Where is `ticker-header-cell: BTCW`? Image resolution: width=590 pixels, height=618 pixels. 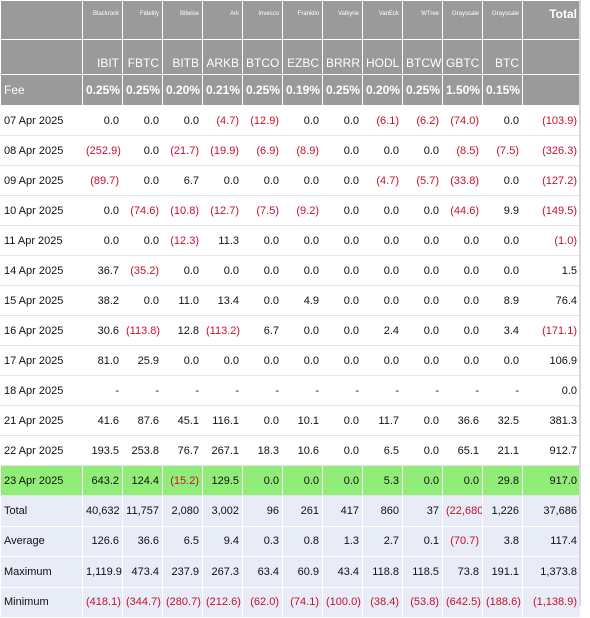 ticker-header-cell: BTCW is located at coordinates (422, 57).